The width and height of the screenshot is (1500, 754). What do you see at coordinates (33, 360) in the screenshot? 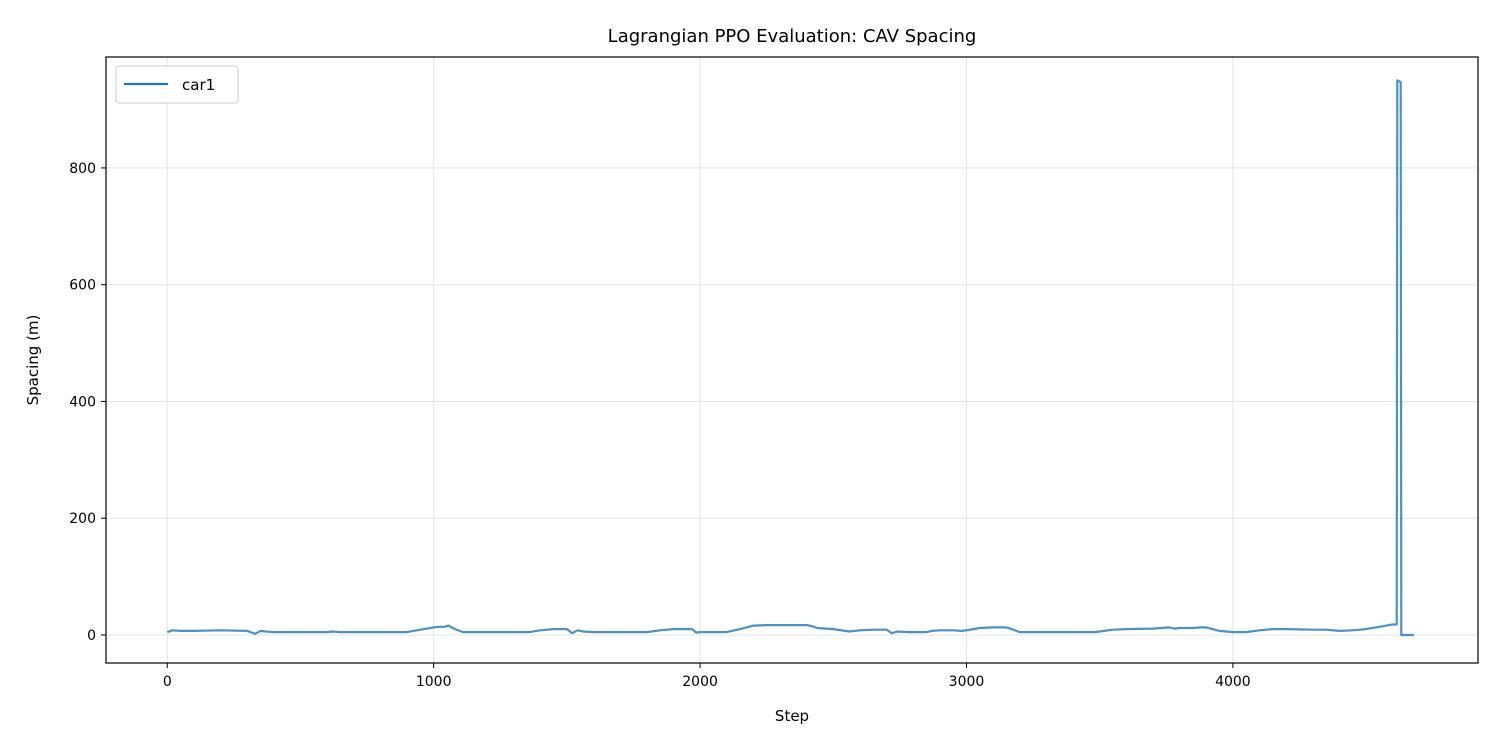
I see `y-axis-label: Spacing (m)` at bounding box center [33, 360].